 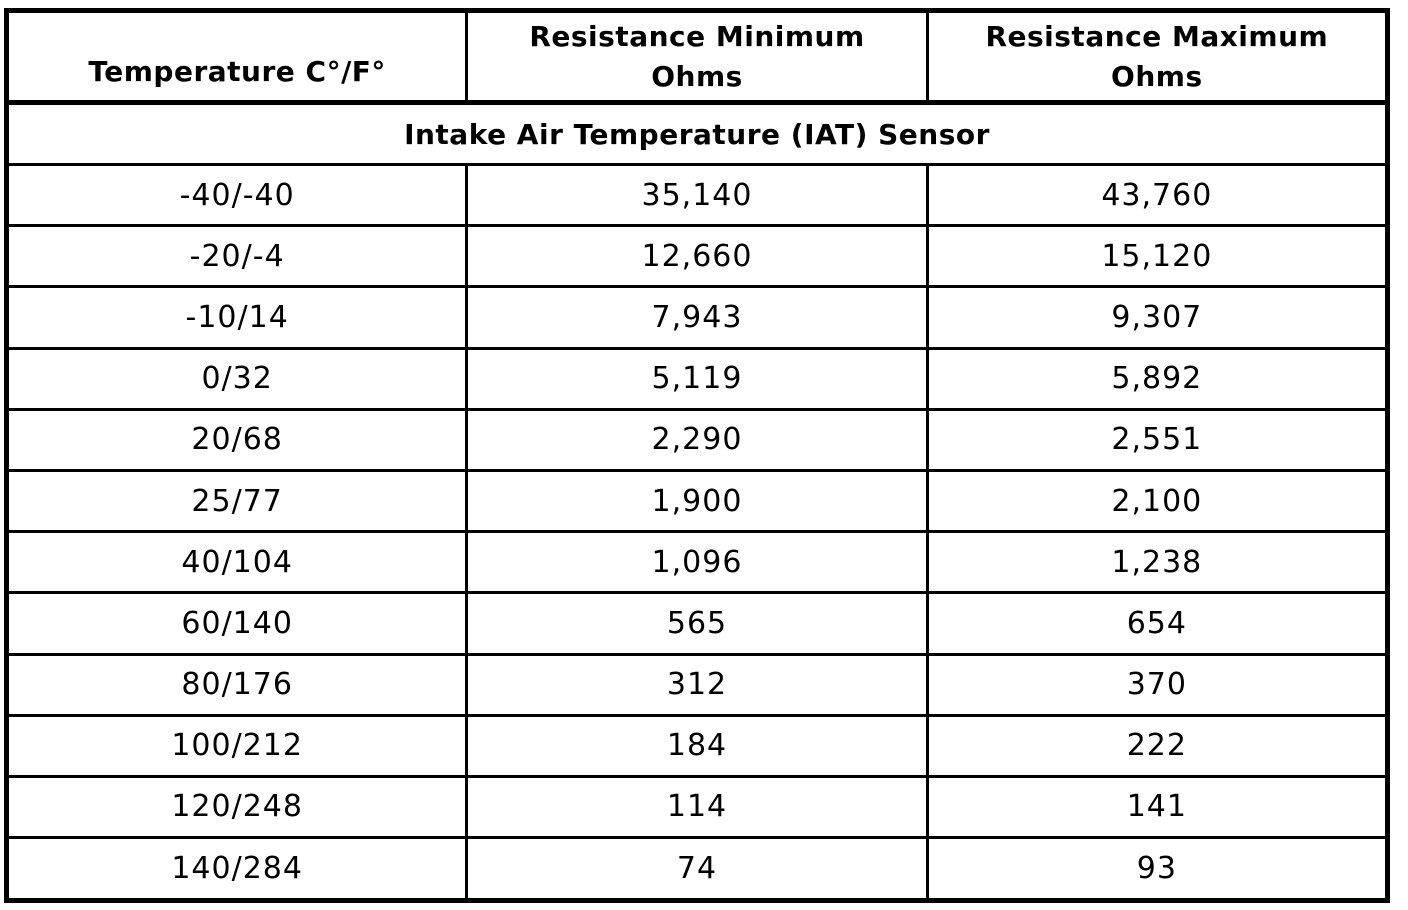 What do you see at coordinates (236, 57) in the screenshot?
I see `col-header-temperature: Temperature C°/F°` at bounding box center [236, 57].